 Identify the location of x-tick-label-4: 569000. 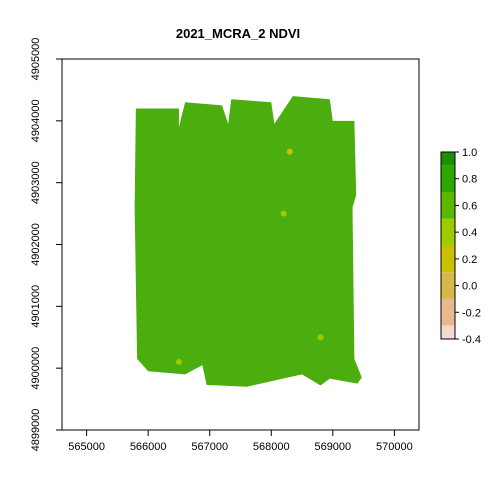
(332, 447).